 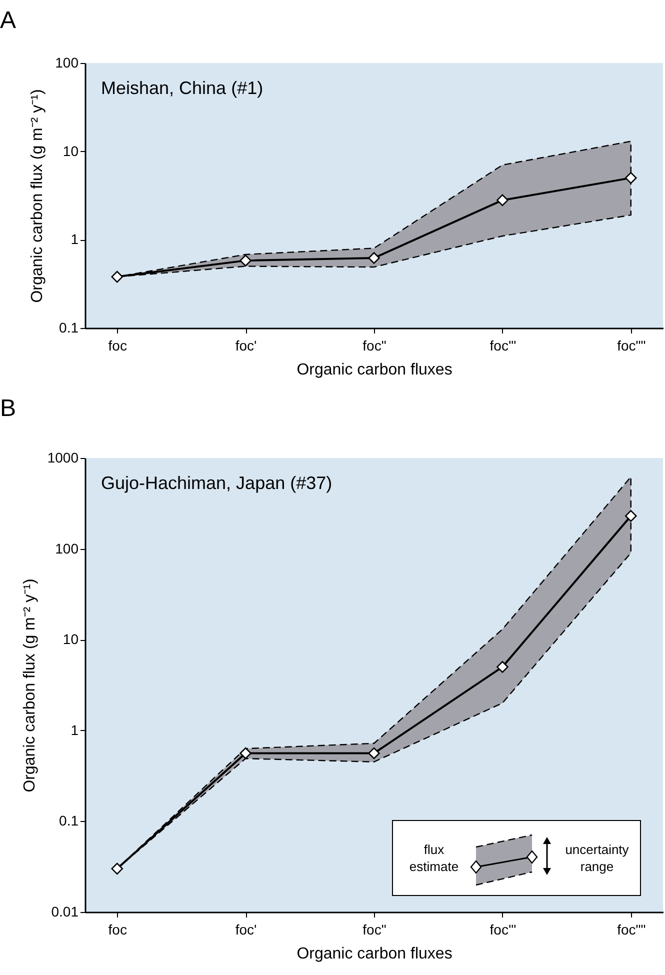 I want to click on chart-title: B, so click(x=8, y=408).